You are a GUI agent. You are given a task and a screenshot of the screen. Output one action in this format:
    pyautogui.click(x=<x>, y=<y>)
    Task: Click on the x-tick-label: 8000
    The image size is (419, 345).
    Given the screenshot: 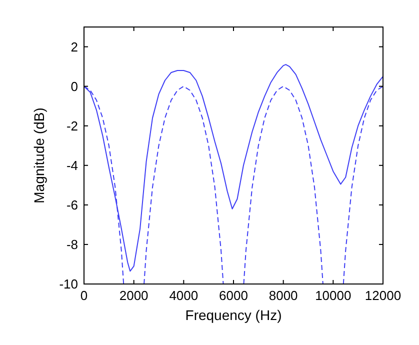 What is the action you would take?
    pyautogui.click(x=283, y=295)
    